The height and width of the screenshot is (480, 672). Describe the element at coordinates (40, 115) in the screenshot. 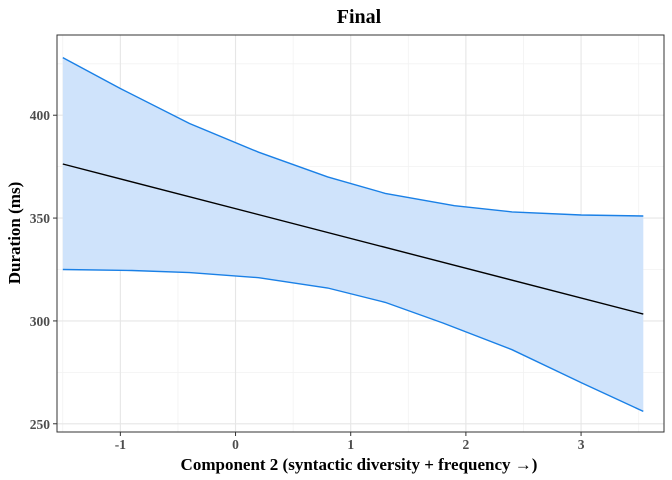

I see `y-tick-label: 400` at that location.